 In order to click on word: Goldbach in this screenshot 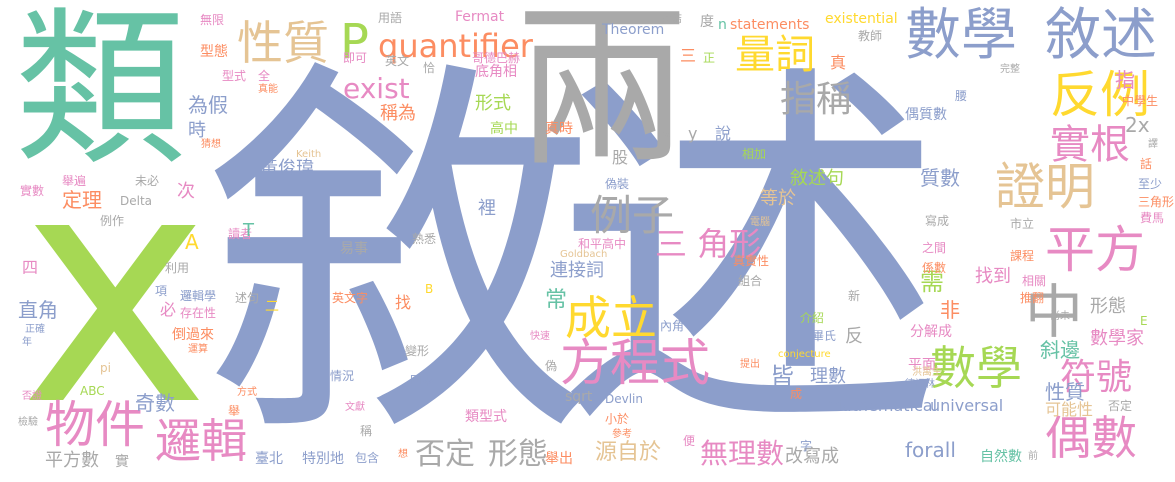, I will do `click(584, 254)`.